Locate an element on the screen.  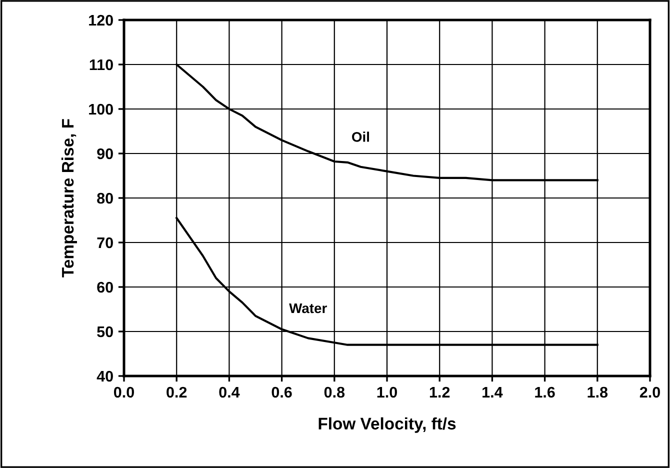
y-tick-label: 60 is located at coordinates (105, 287).